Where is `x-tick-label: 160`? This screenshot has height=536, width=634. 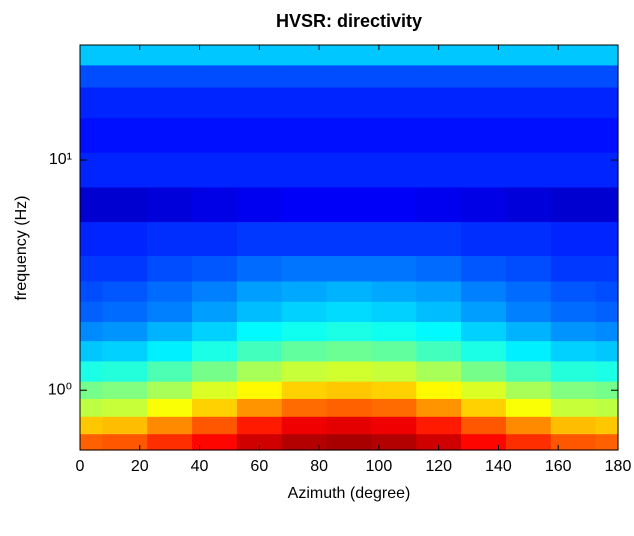
x-tick-label: 160 is located at coordinates (558, 466).